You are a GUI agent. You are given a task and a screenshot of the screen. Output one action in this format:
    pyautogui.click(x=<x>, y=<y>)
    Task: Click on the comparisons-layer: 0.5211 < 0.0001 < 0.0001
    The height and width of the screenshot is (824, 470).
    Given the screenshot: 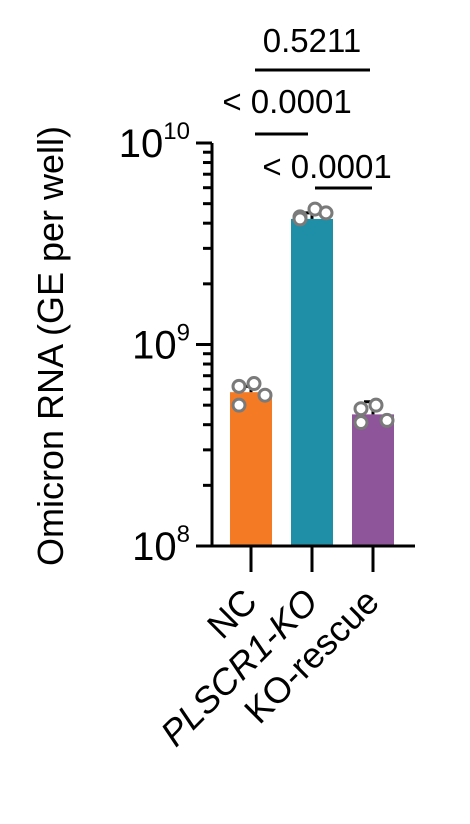 What is the action you would take?
    pyautogui.click(x=307, y=106)
    